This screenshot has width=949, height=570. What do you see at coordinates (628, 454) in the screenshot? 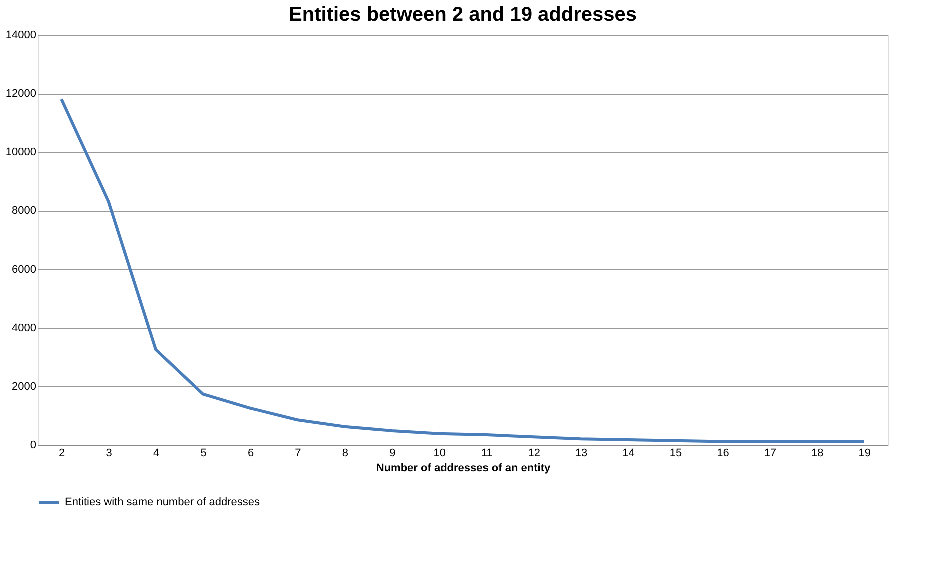
I see `x-tick-label: 14` at bounding box center [628, 454].